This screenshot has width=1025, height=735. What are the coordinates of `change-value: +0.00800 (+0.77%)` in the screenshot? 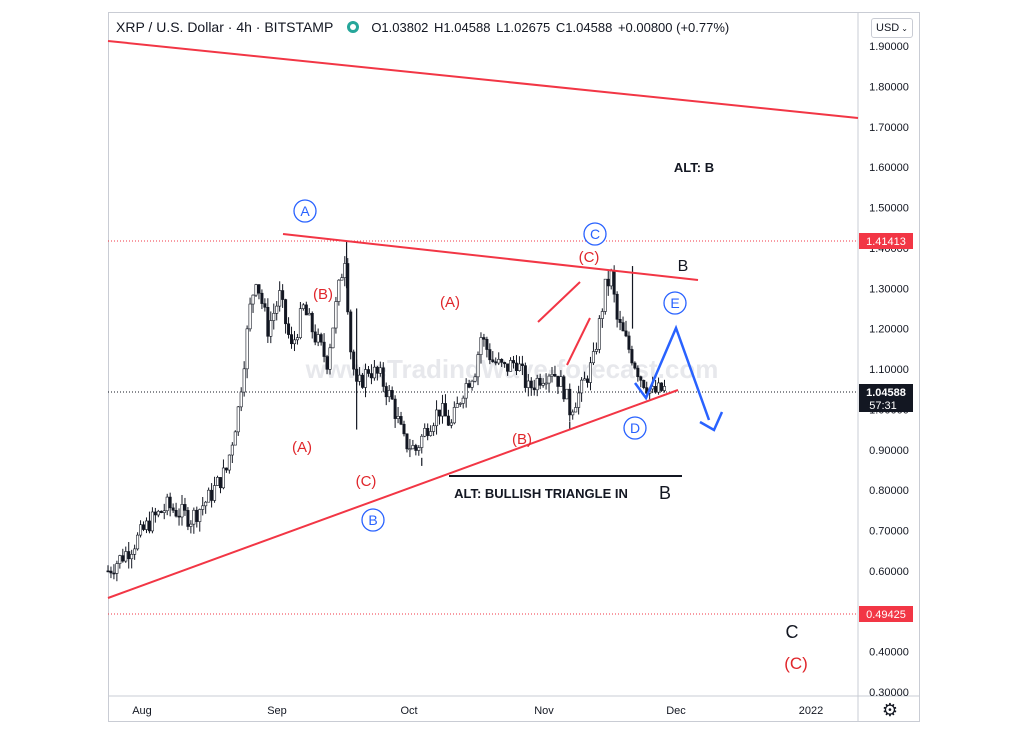 It's located at (673, 27).